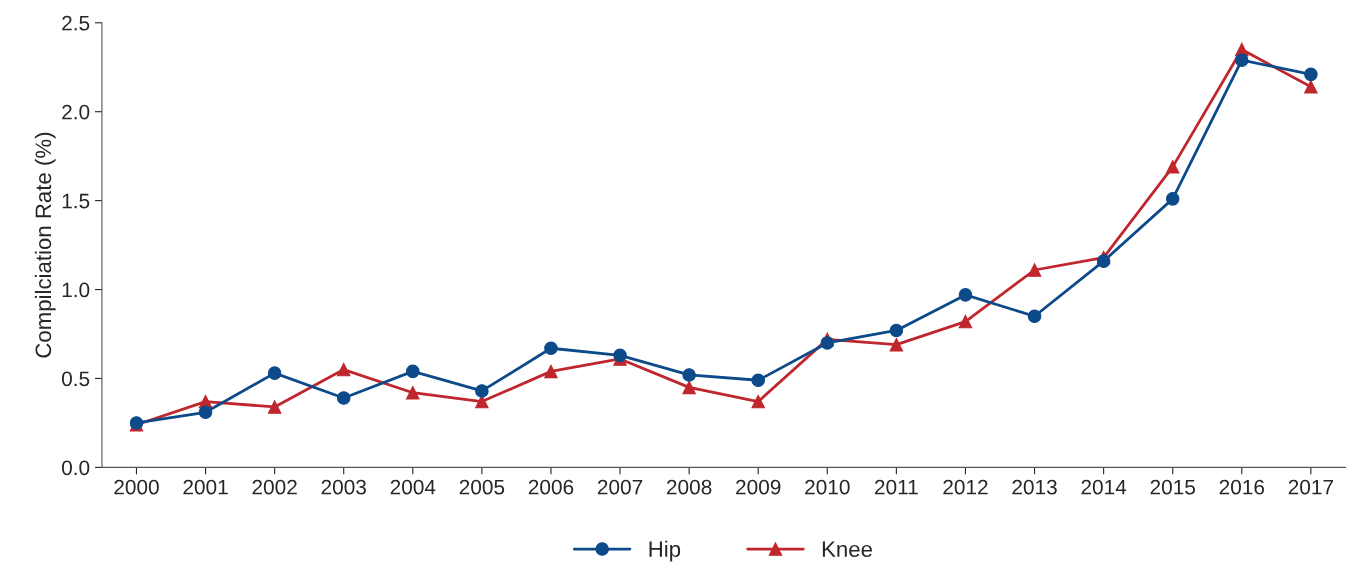 The image size is (1359, 570). What do you see at coordinates (205, 487) in the screenshot?
I see `x-tick-label: 2001` at bounding box center [205, 487].